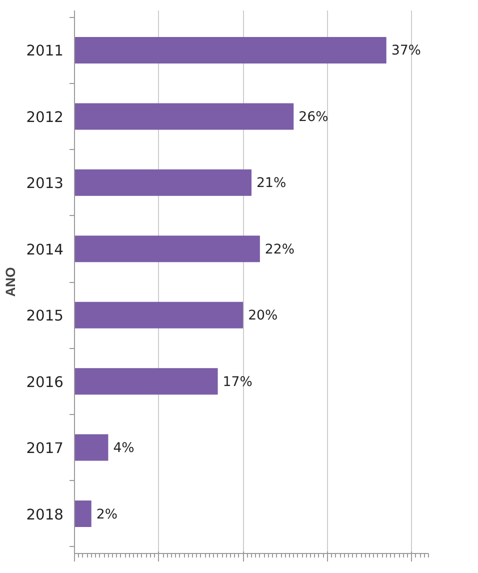  I want to click on data-label: 17%, so click(237, 382).